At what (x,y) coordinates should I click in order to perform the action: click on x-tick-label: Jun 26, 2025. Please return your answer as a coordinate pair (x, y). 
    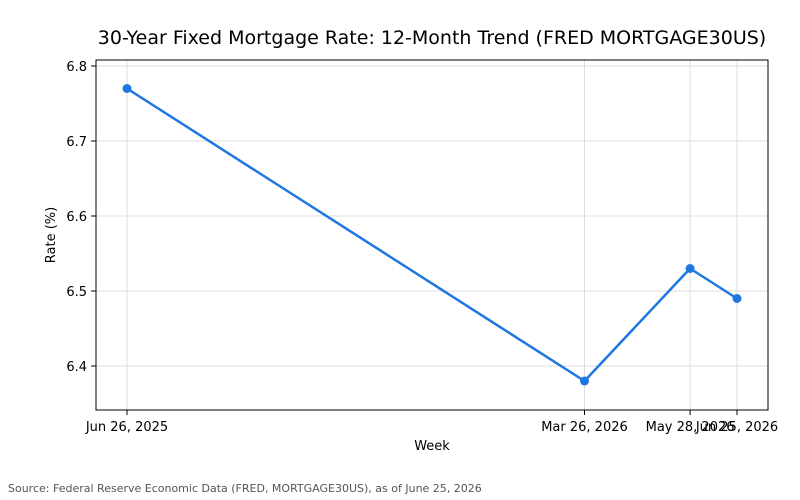
    Looking at the image, I should click on (126, 427).